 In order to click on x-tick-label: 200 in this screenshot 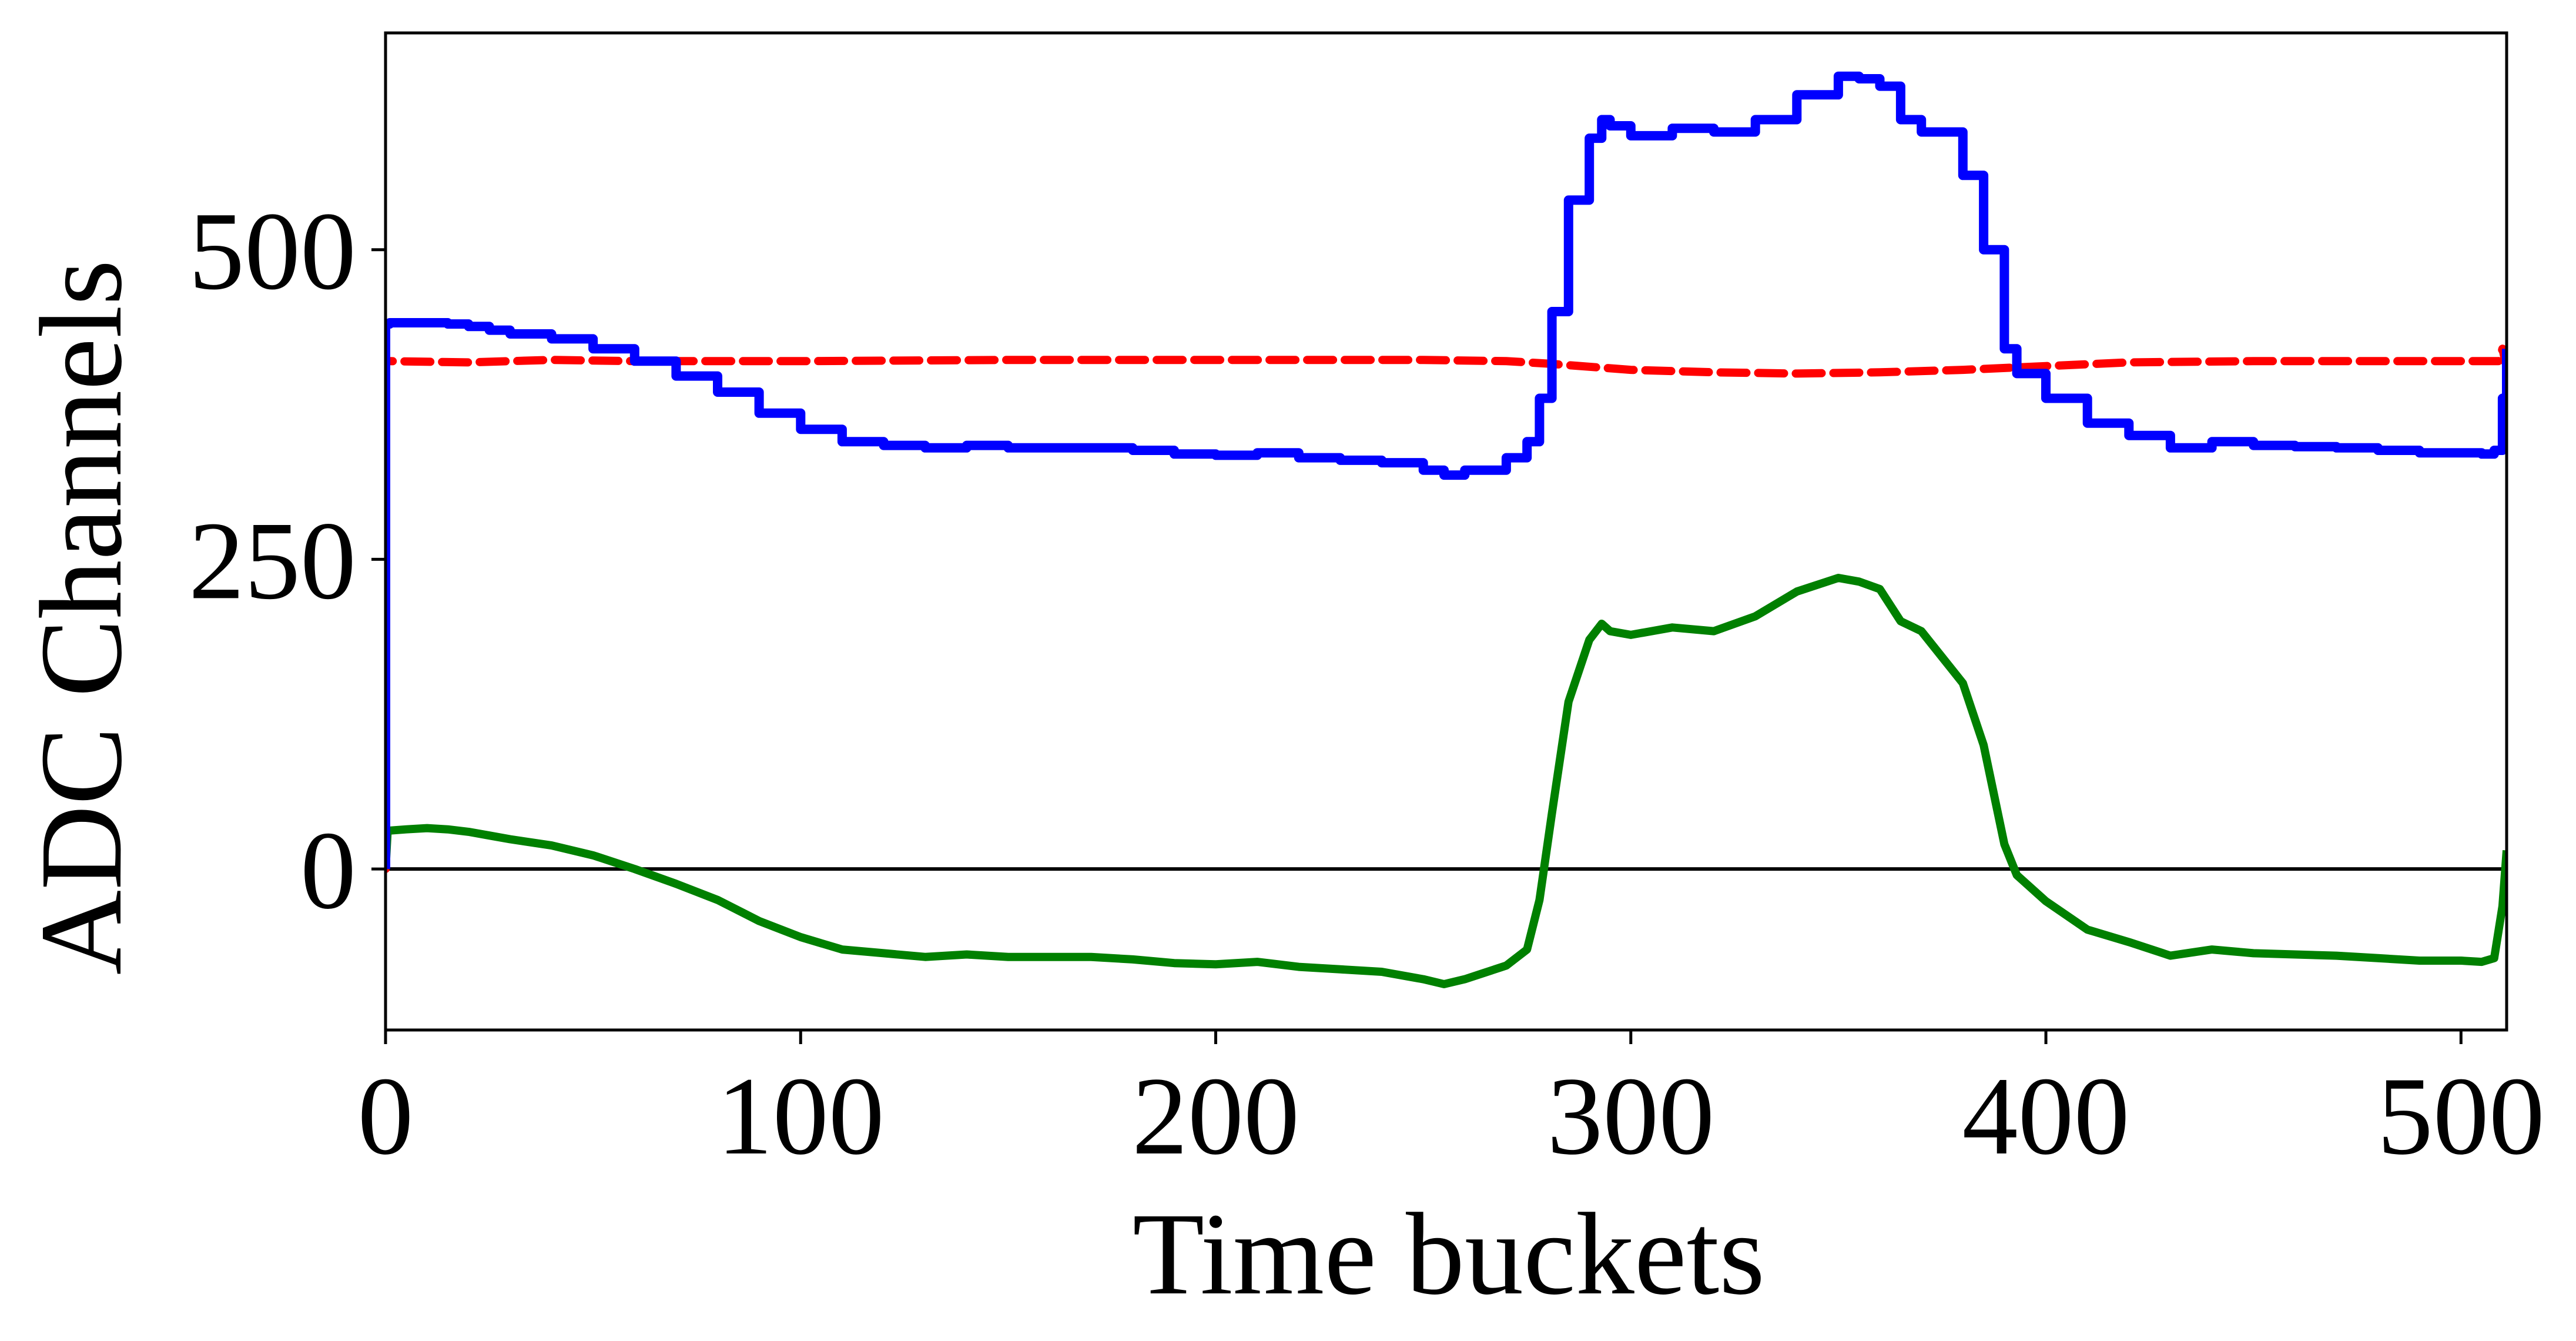, I will do `click(1215, 1116)`.